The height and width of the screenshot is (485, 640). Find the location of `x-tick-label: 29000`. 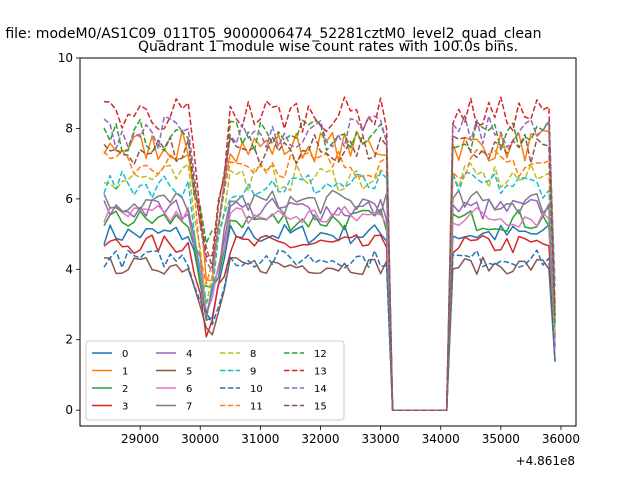

x-tick-label: 29000 is located at coordinates (140, 439).